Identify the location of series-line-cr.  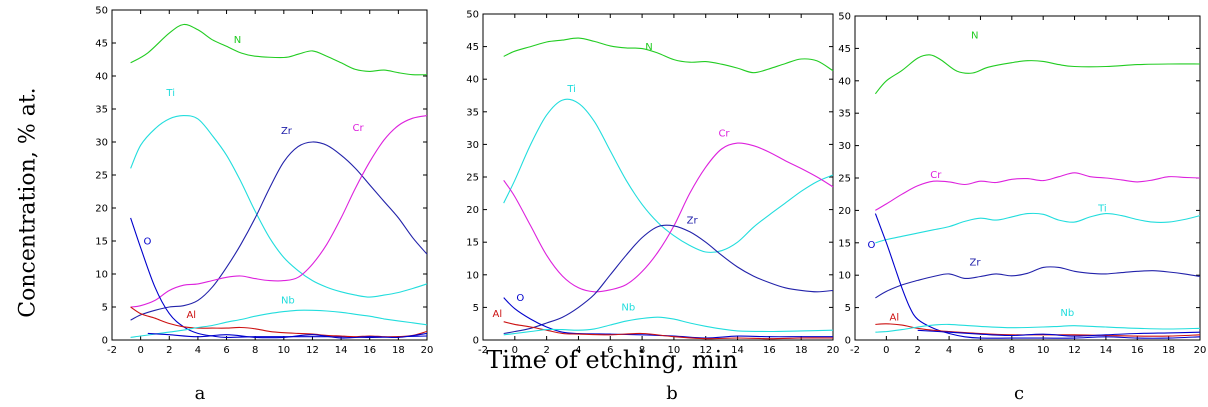
(279, 211).